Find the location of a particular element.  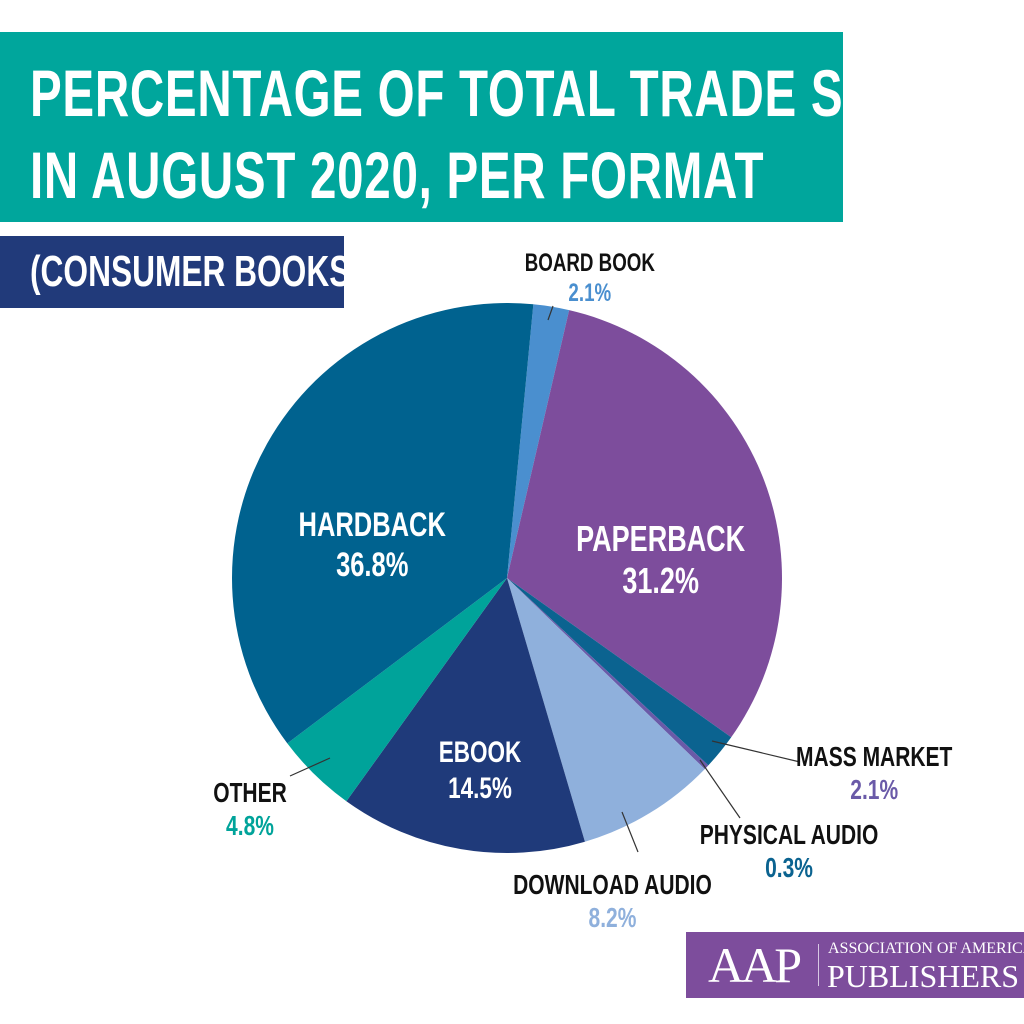

slice-value: 14.5% is located at coordinates (480, 788).